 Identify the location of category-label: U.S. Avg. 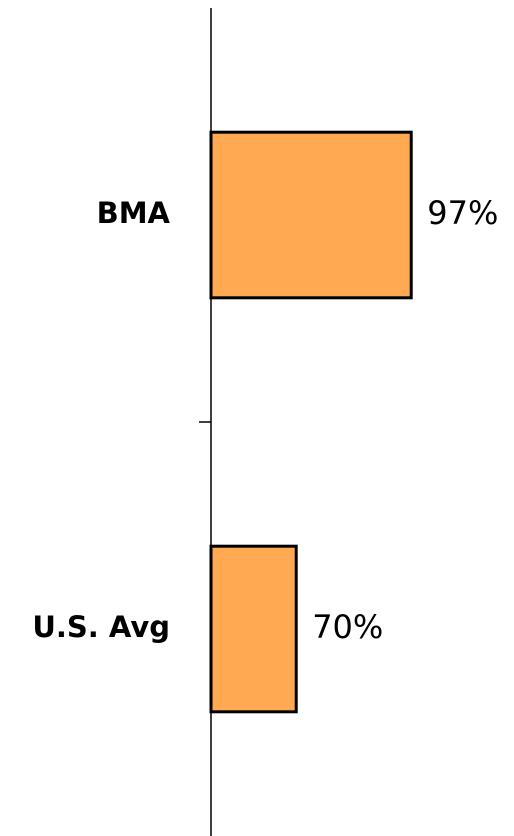
(101, 627).